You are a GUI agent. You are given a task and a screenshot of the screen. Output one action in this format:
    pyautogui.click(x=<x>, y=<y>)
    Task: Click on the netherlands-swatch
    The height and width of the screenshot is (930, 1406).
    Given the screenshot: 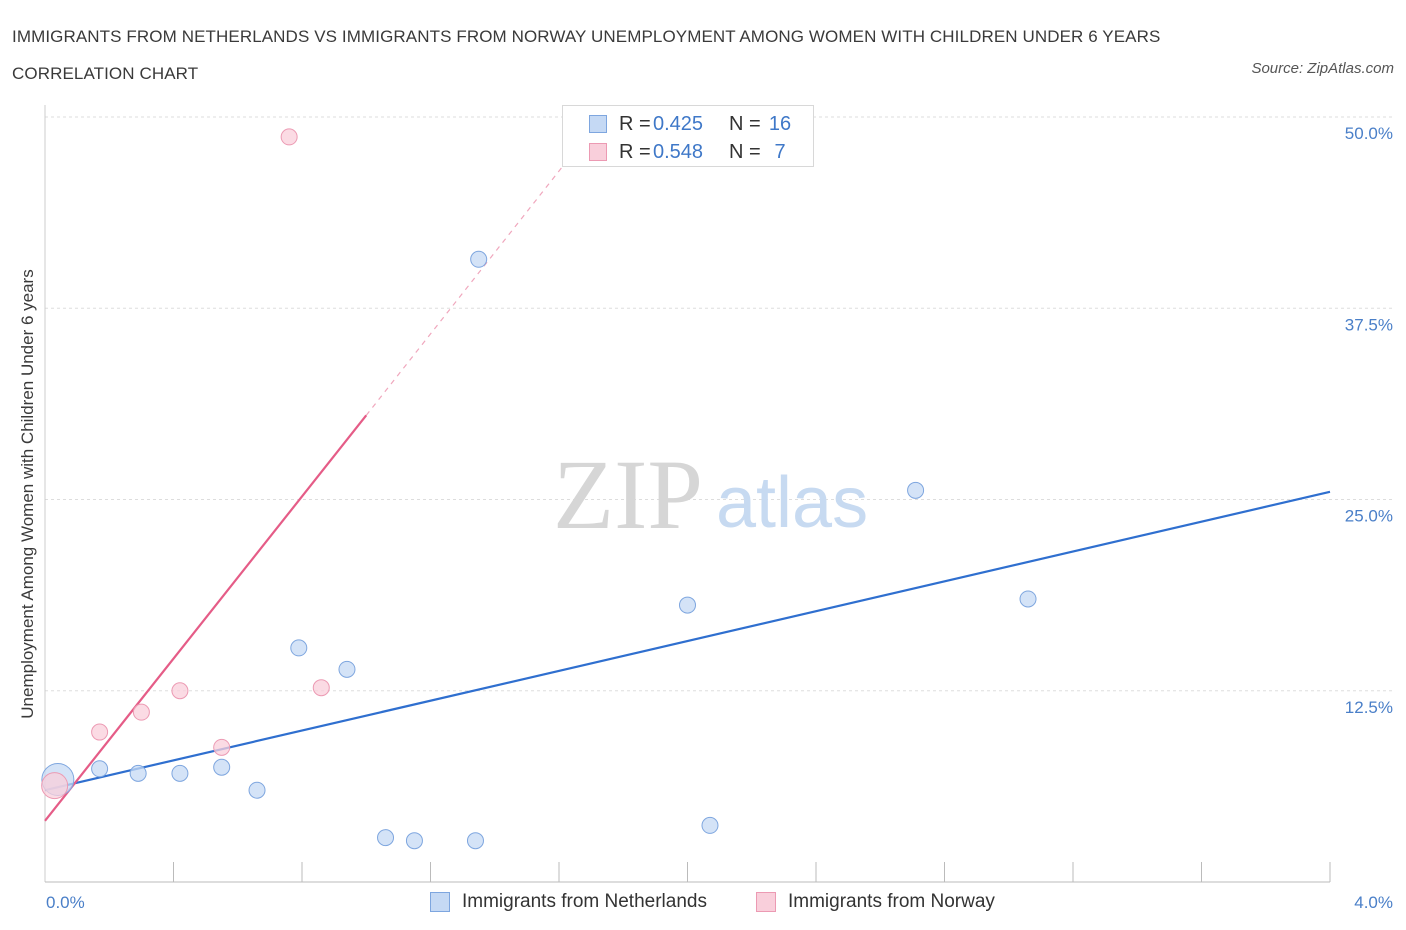 What is the action you would take?
    pyautogui.click(x=598, y=124)
    